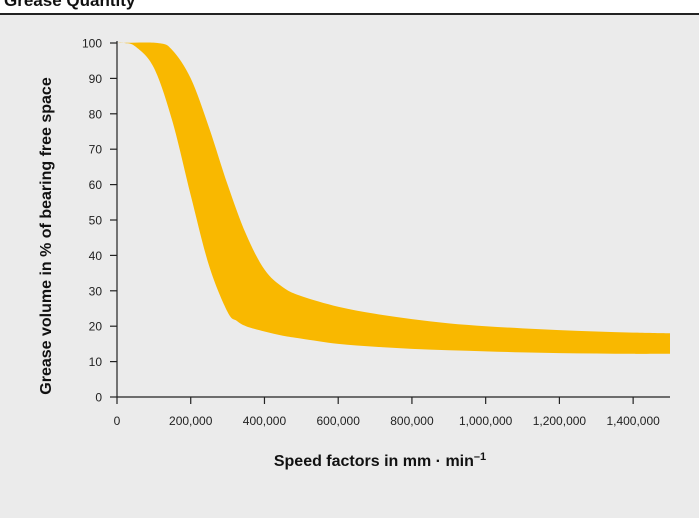 The width and height of the screenshot is (699, 518). What do you see at coordinates (98, 398) in the screenshot?
I see `y-tick-label: 0` at bounding box center [98, 398].